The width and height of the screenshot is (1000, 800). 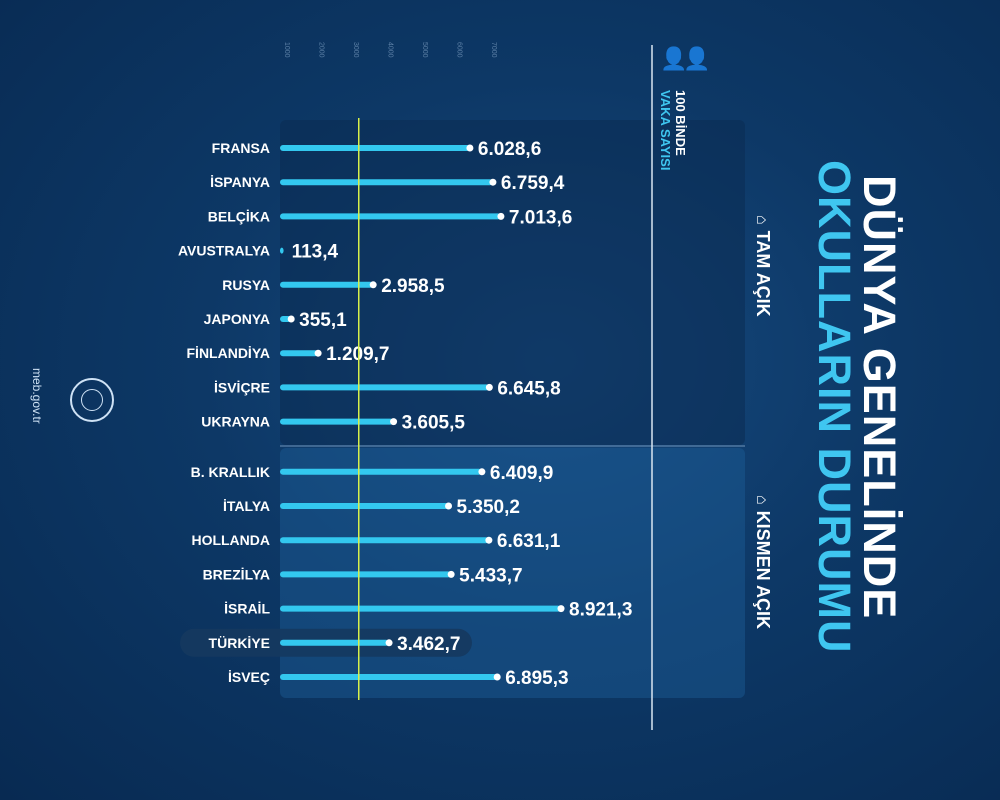 What do you see at coordinates (533, 183) in the screenshot?
I see `value-label: 6.759,4` at bounding box center [533, 183].